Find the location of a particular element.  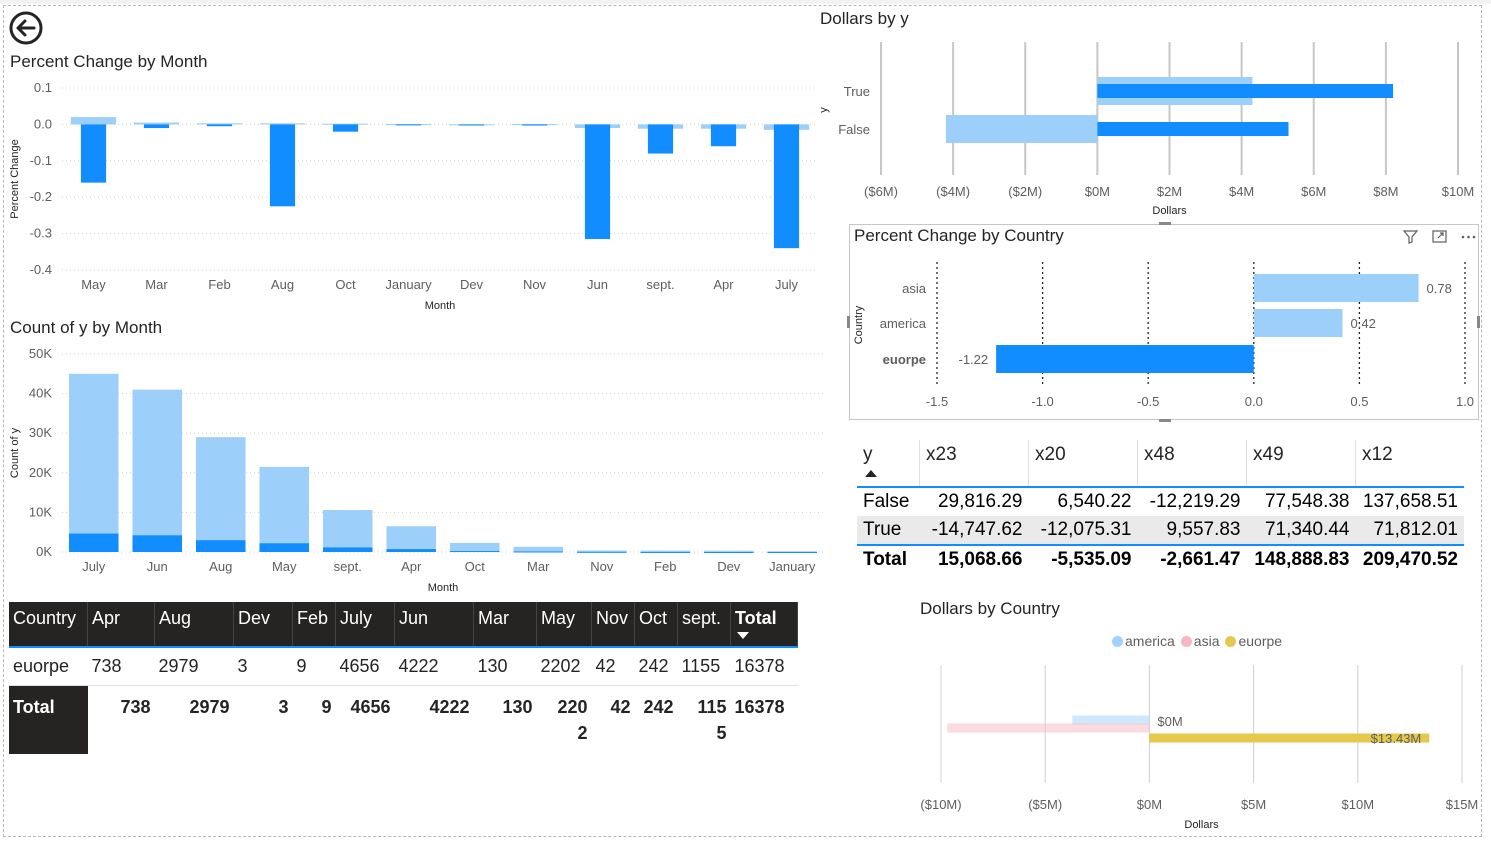

filter-icon is located at coordinates (1410, 236).